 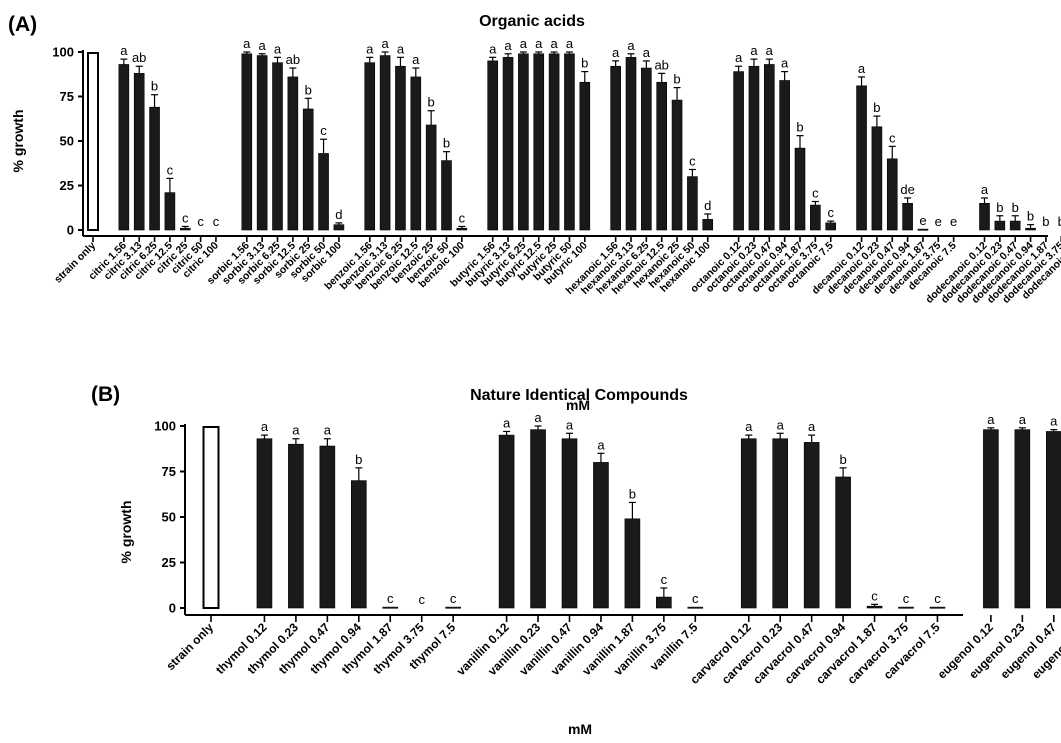 What do you see at coordinates (570, 424) in the screenshot?
I see `sig-letter-vanillin-0-47: a` at bounding box center [570, 424].